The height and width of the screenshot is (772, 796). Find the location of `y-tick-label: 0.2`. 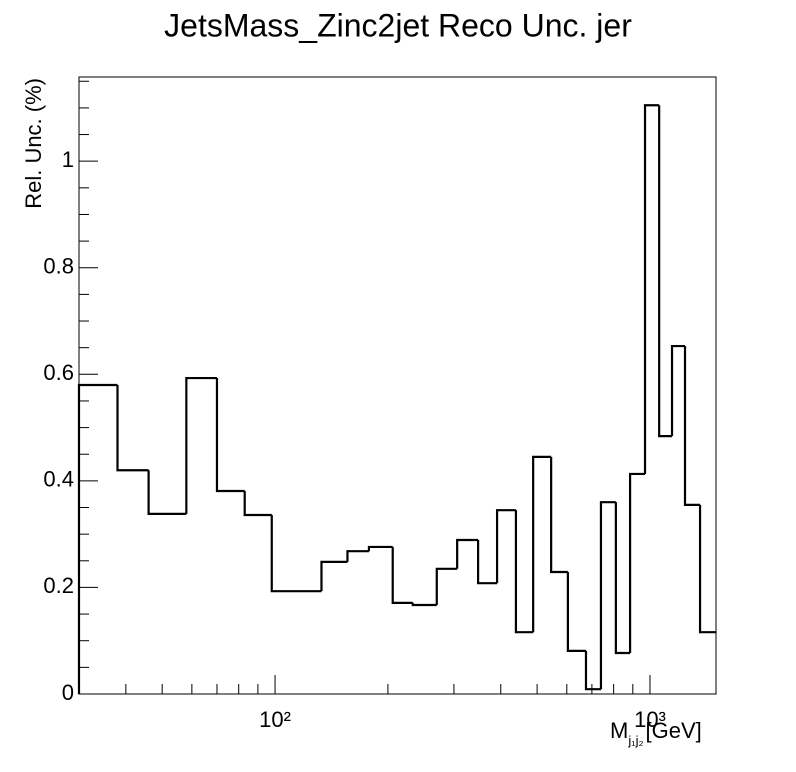

y-tick-label: 0.2 is located at coordinates (58, 585).